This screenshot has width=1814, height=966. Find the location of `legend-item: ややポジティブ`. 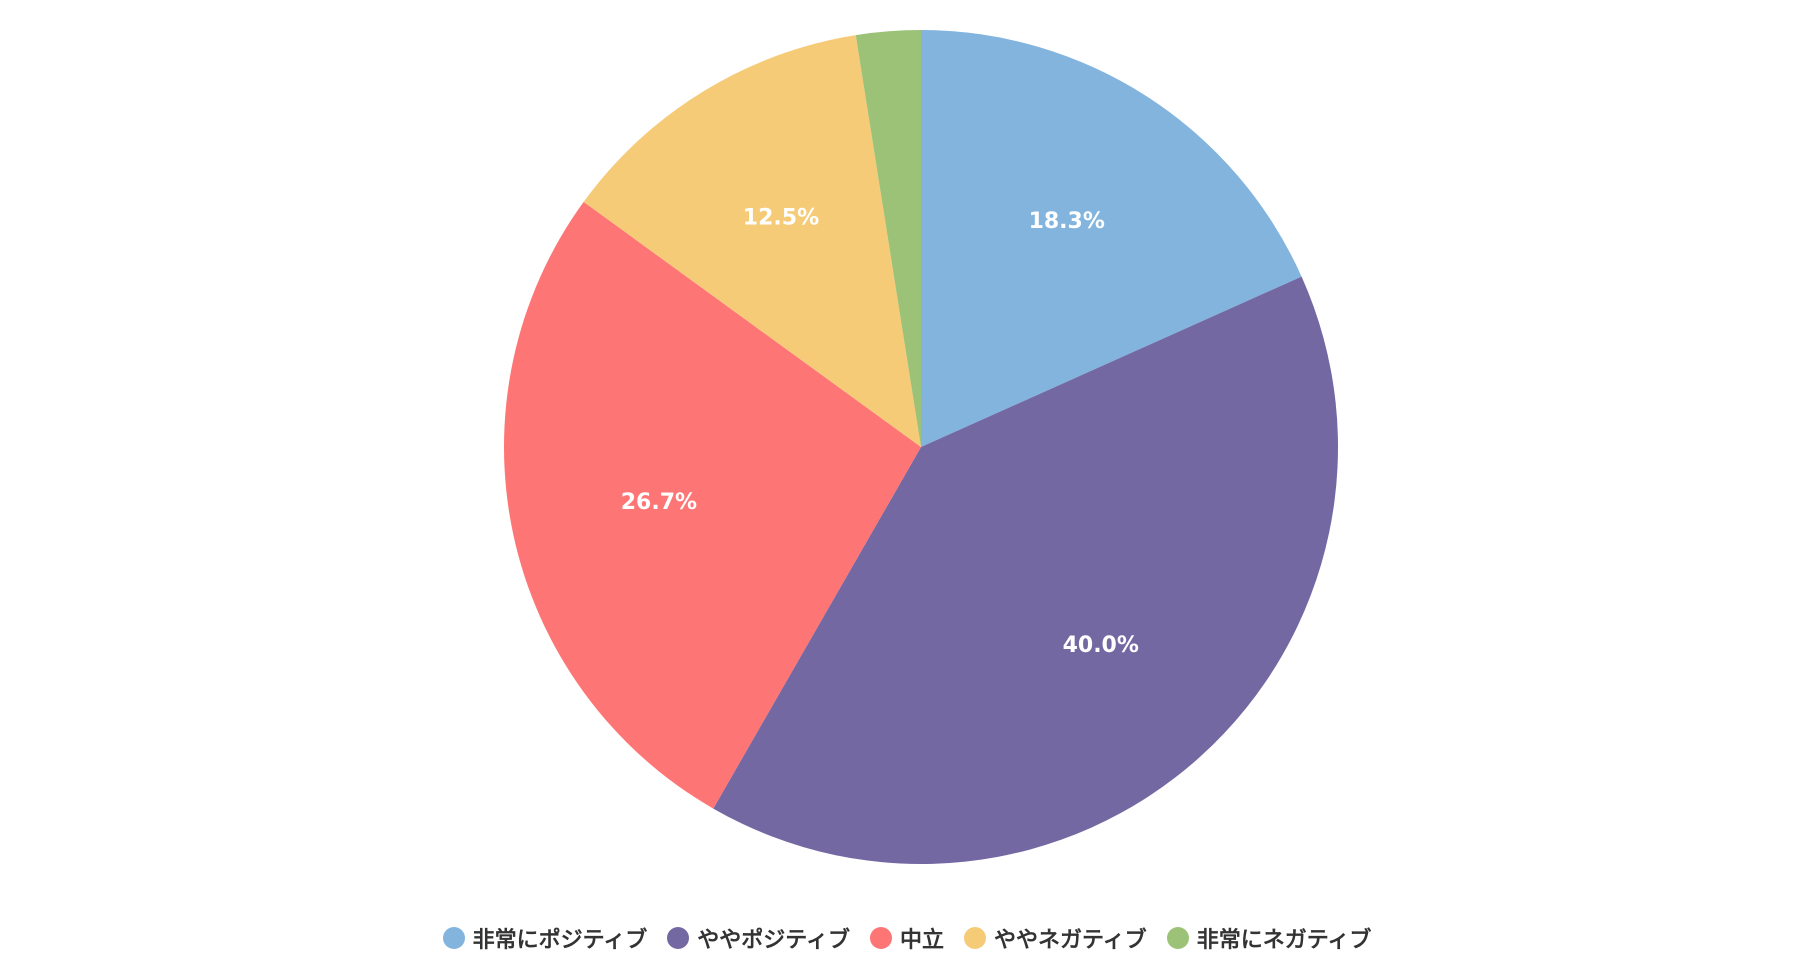

legend-item: ややポジティブ is located at coordinates (758, 938).